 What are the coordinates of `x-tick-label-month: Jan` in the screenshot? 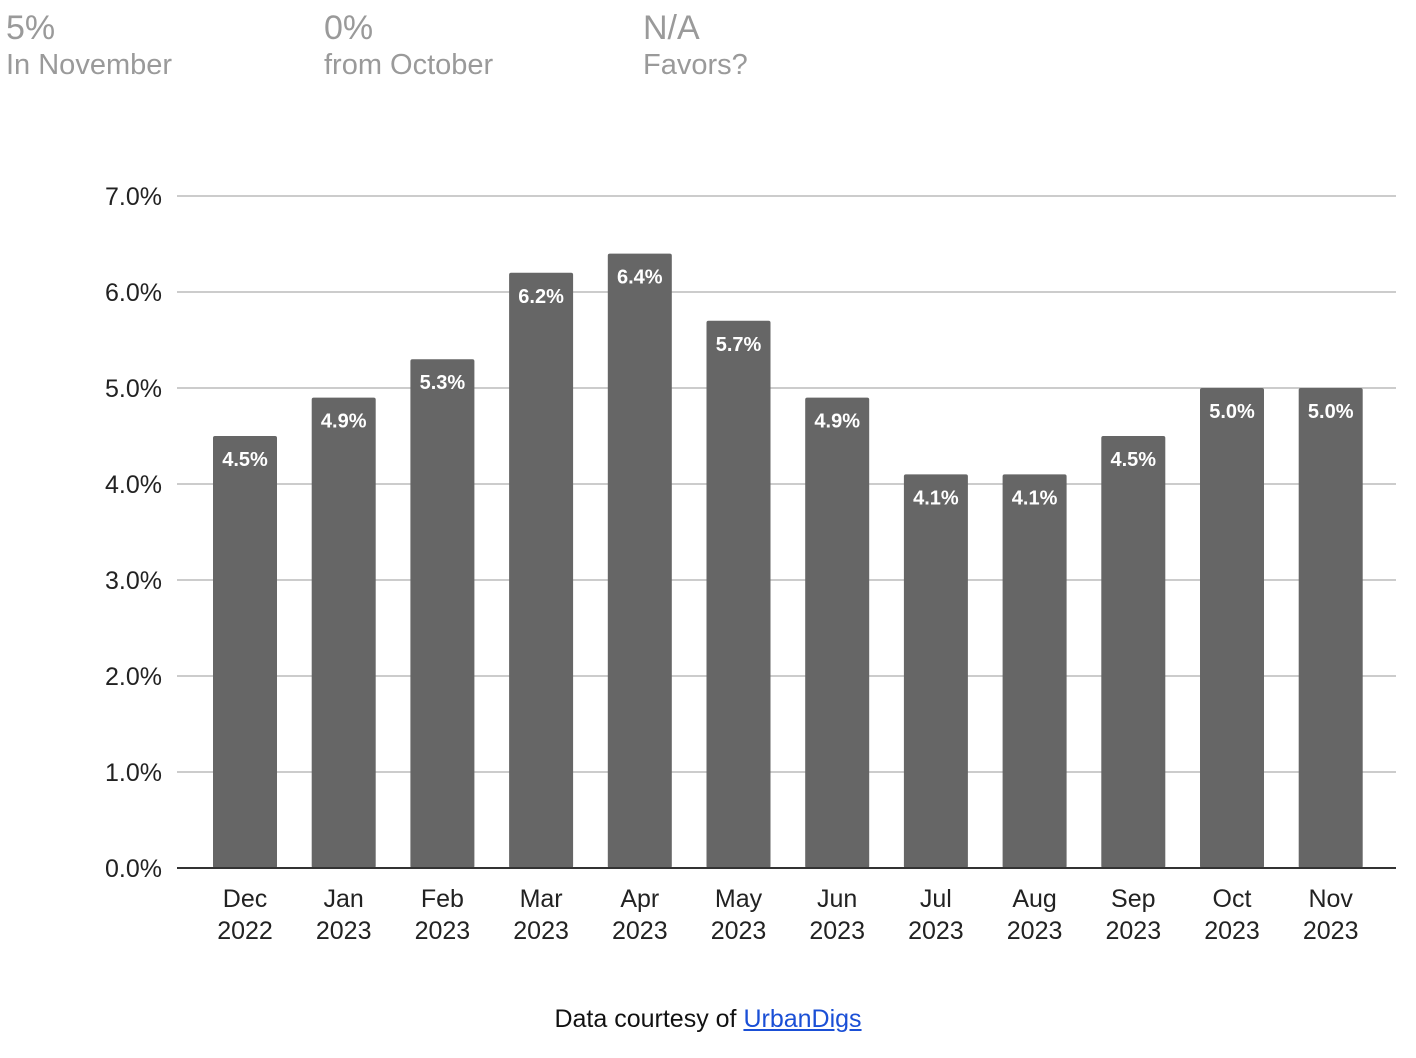 It's located at (344, 899).